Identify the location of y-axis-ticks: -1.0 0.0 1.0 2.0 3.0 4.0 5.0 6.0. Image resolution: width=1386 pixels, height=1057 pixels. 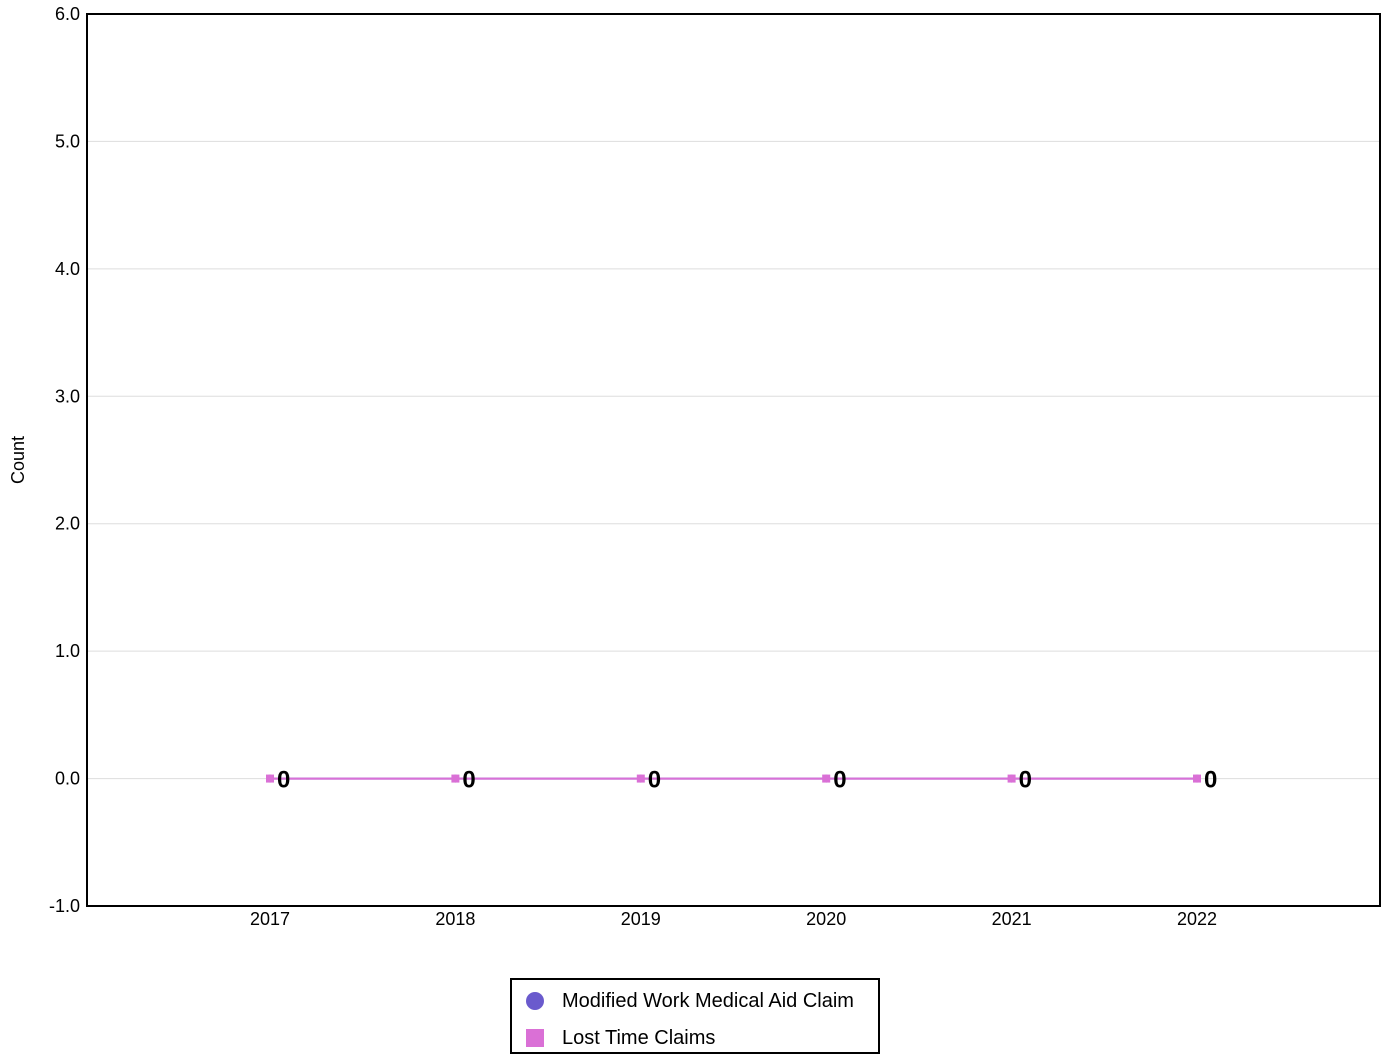
(64, 460).